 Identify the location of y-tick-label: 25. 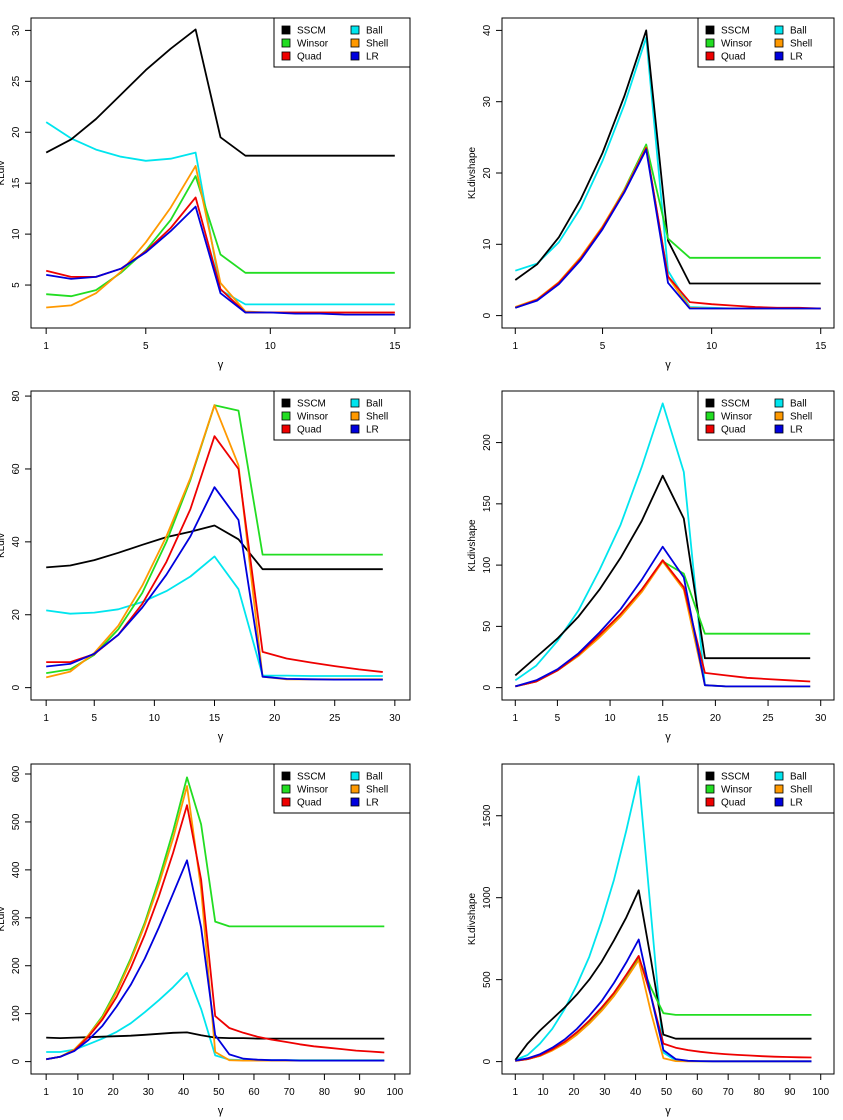
(16, 81).